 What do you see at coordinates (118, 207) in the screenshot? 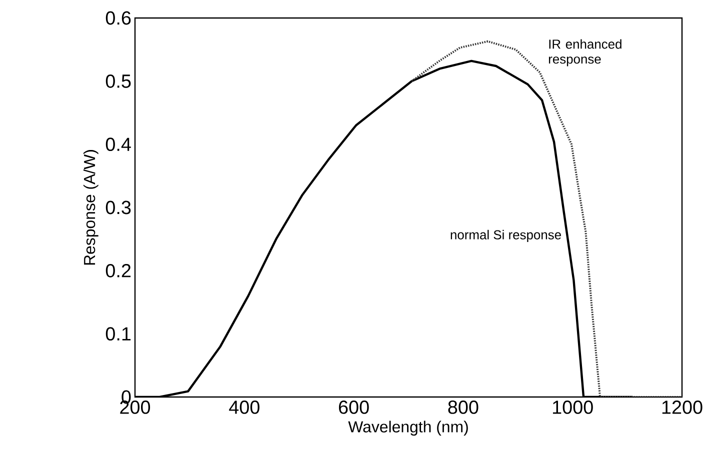
I see `y-tick-label: 0.3` at bounding box center [118, 207].